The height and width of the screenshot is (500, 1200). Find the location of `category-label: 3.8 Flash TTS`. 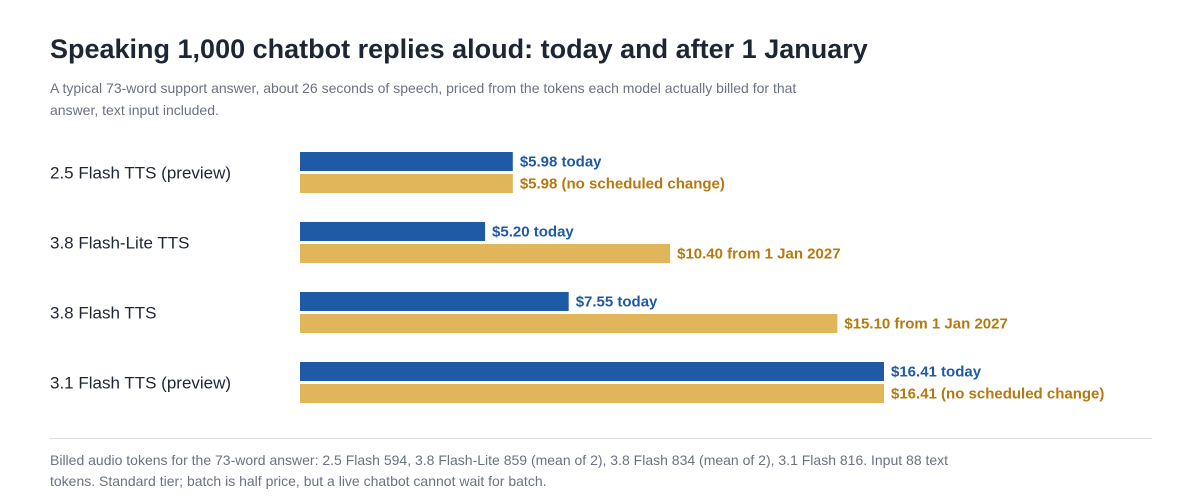

category-label: 3.8 Flash TTS is located at coordinates (103, 313).